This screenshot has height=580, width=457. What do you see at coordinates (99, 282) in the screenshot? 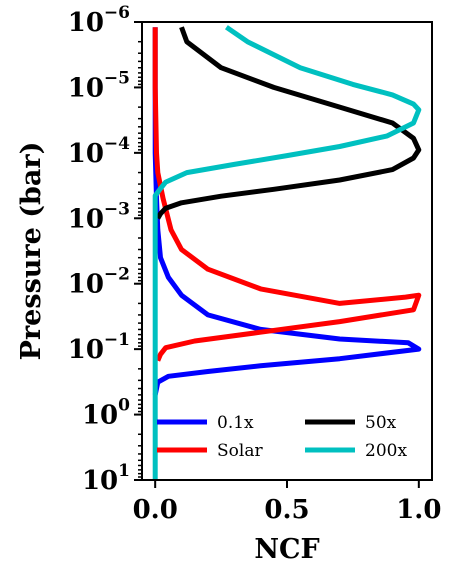
I see `y-tick-label: 10⁻²` at bounding box center [99, 282].